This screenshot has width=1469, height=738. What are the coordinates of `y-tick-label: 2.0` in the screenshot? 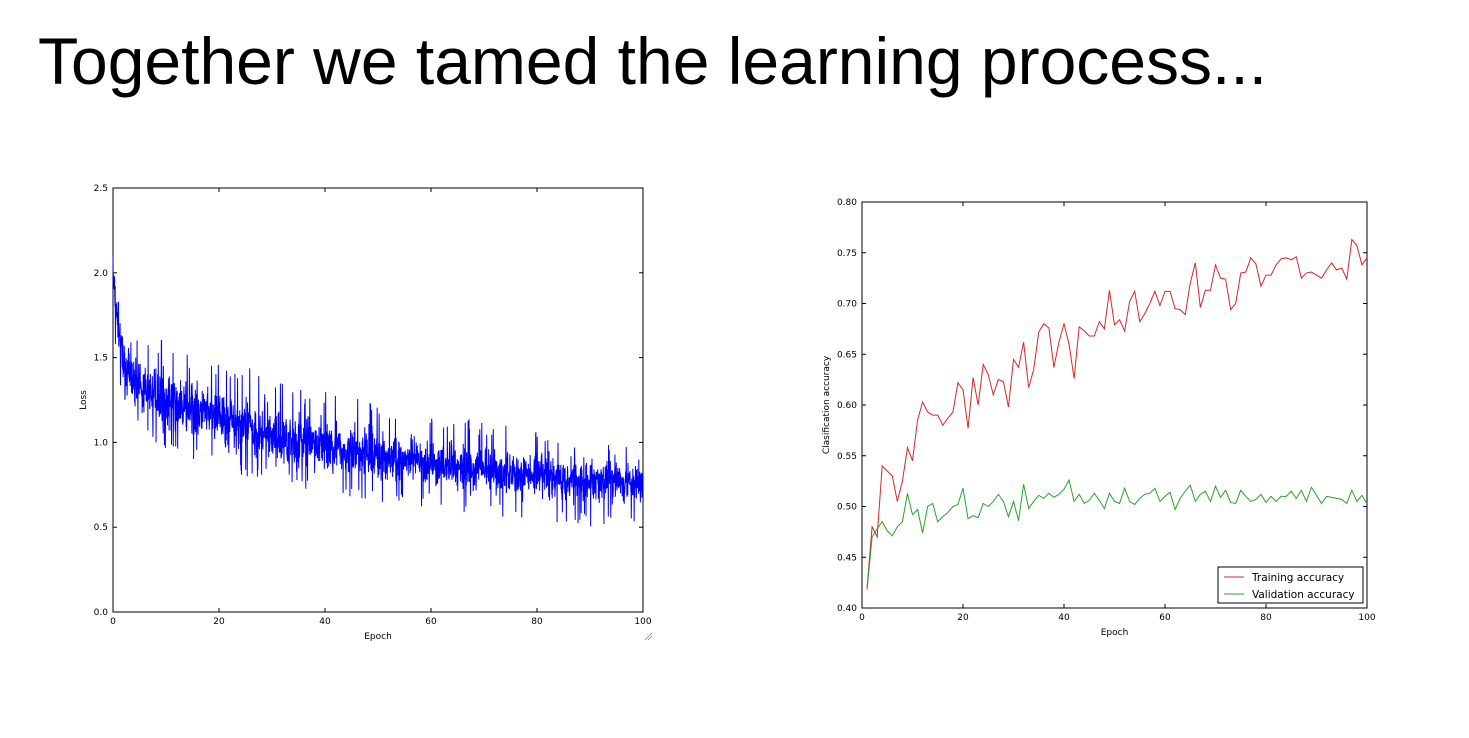 It's located at (101, 274).